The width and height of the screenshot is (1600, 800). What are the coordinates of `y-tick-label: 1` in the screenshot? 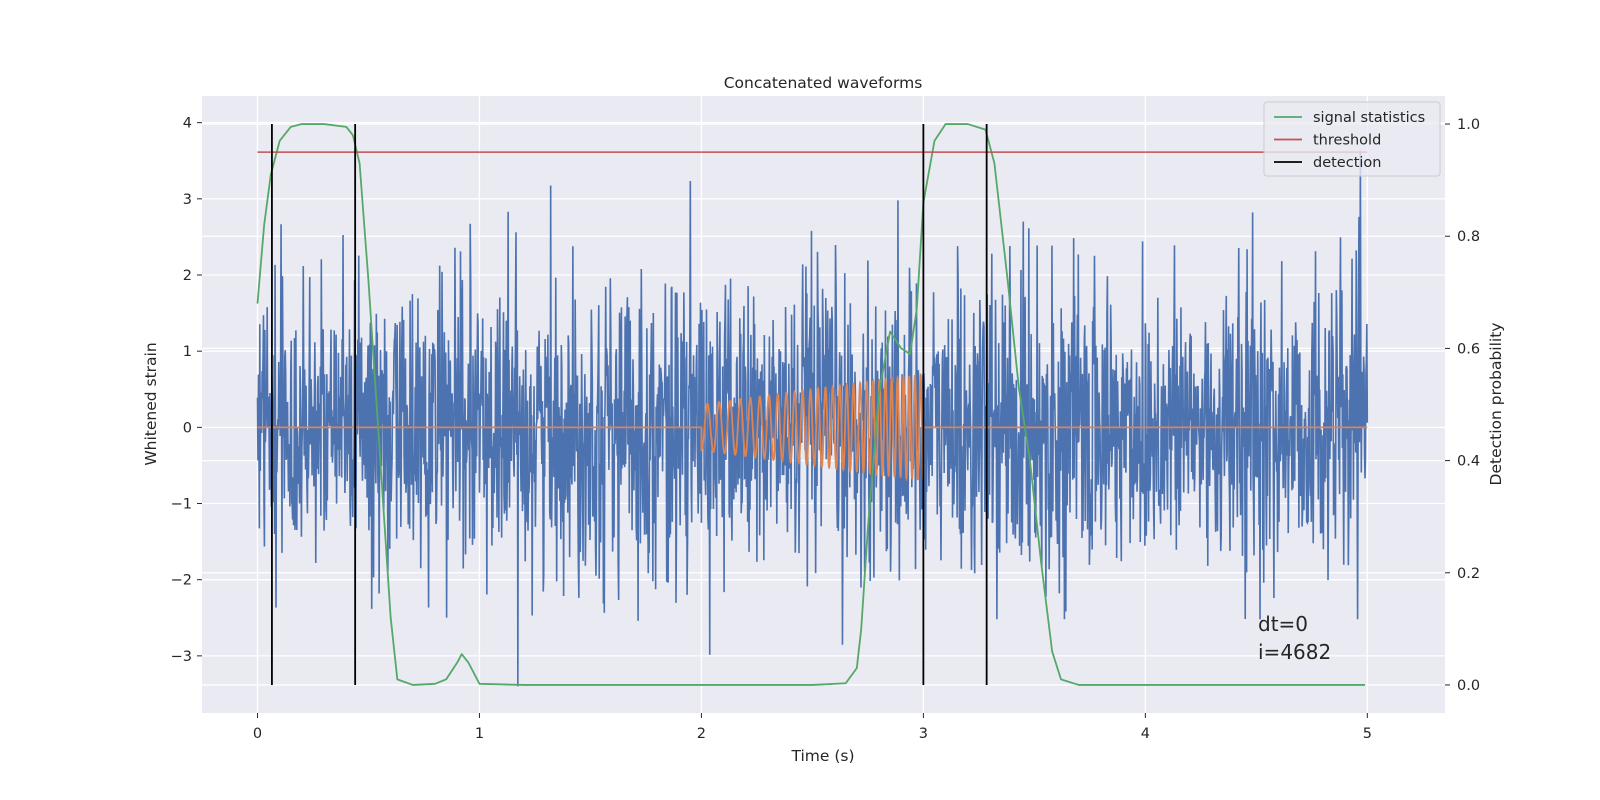 It's located at (187, 352).